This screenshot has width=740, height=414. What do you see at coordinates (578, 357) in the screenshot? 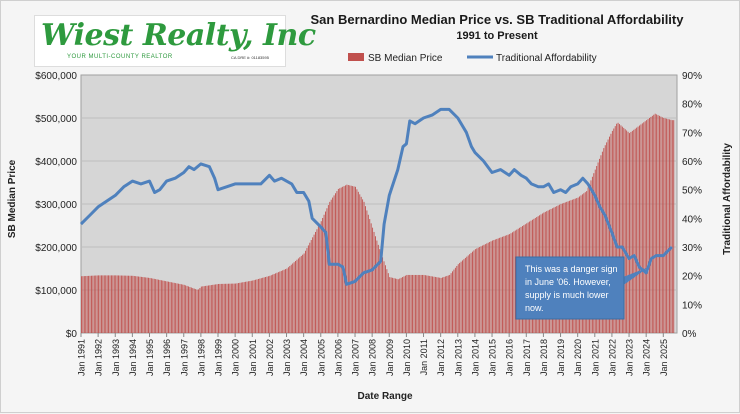
I see `x-tick-label: Jan 2020` at bounding box center [578, 357].